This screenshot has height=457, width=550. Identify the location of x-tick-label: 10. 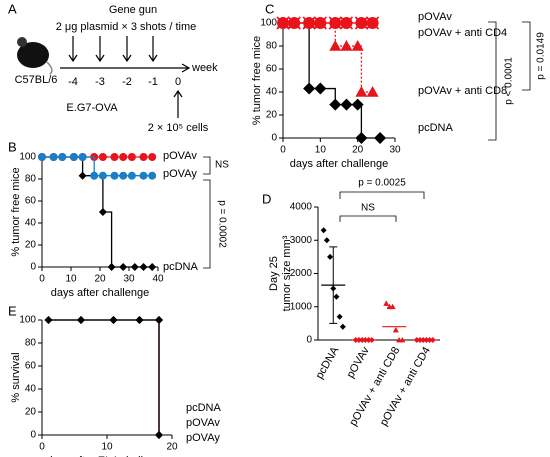
(107, 447).